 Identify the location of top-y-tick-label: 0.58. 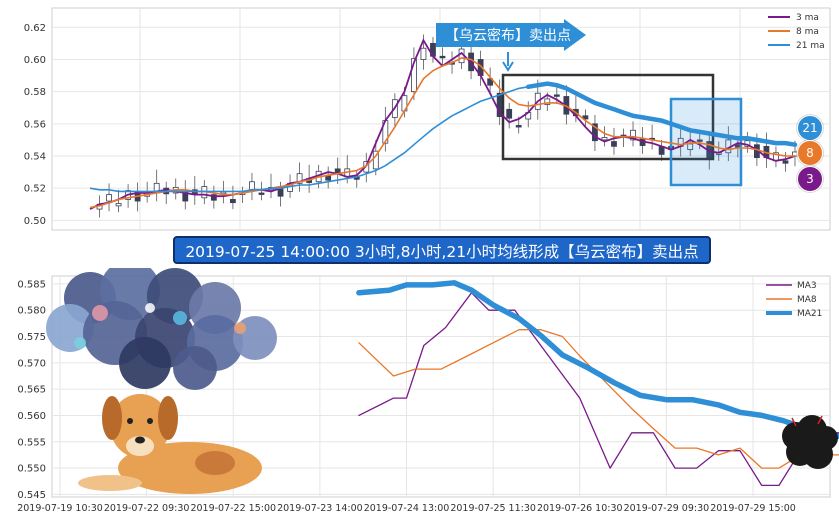
(35, 92).